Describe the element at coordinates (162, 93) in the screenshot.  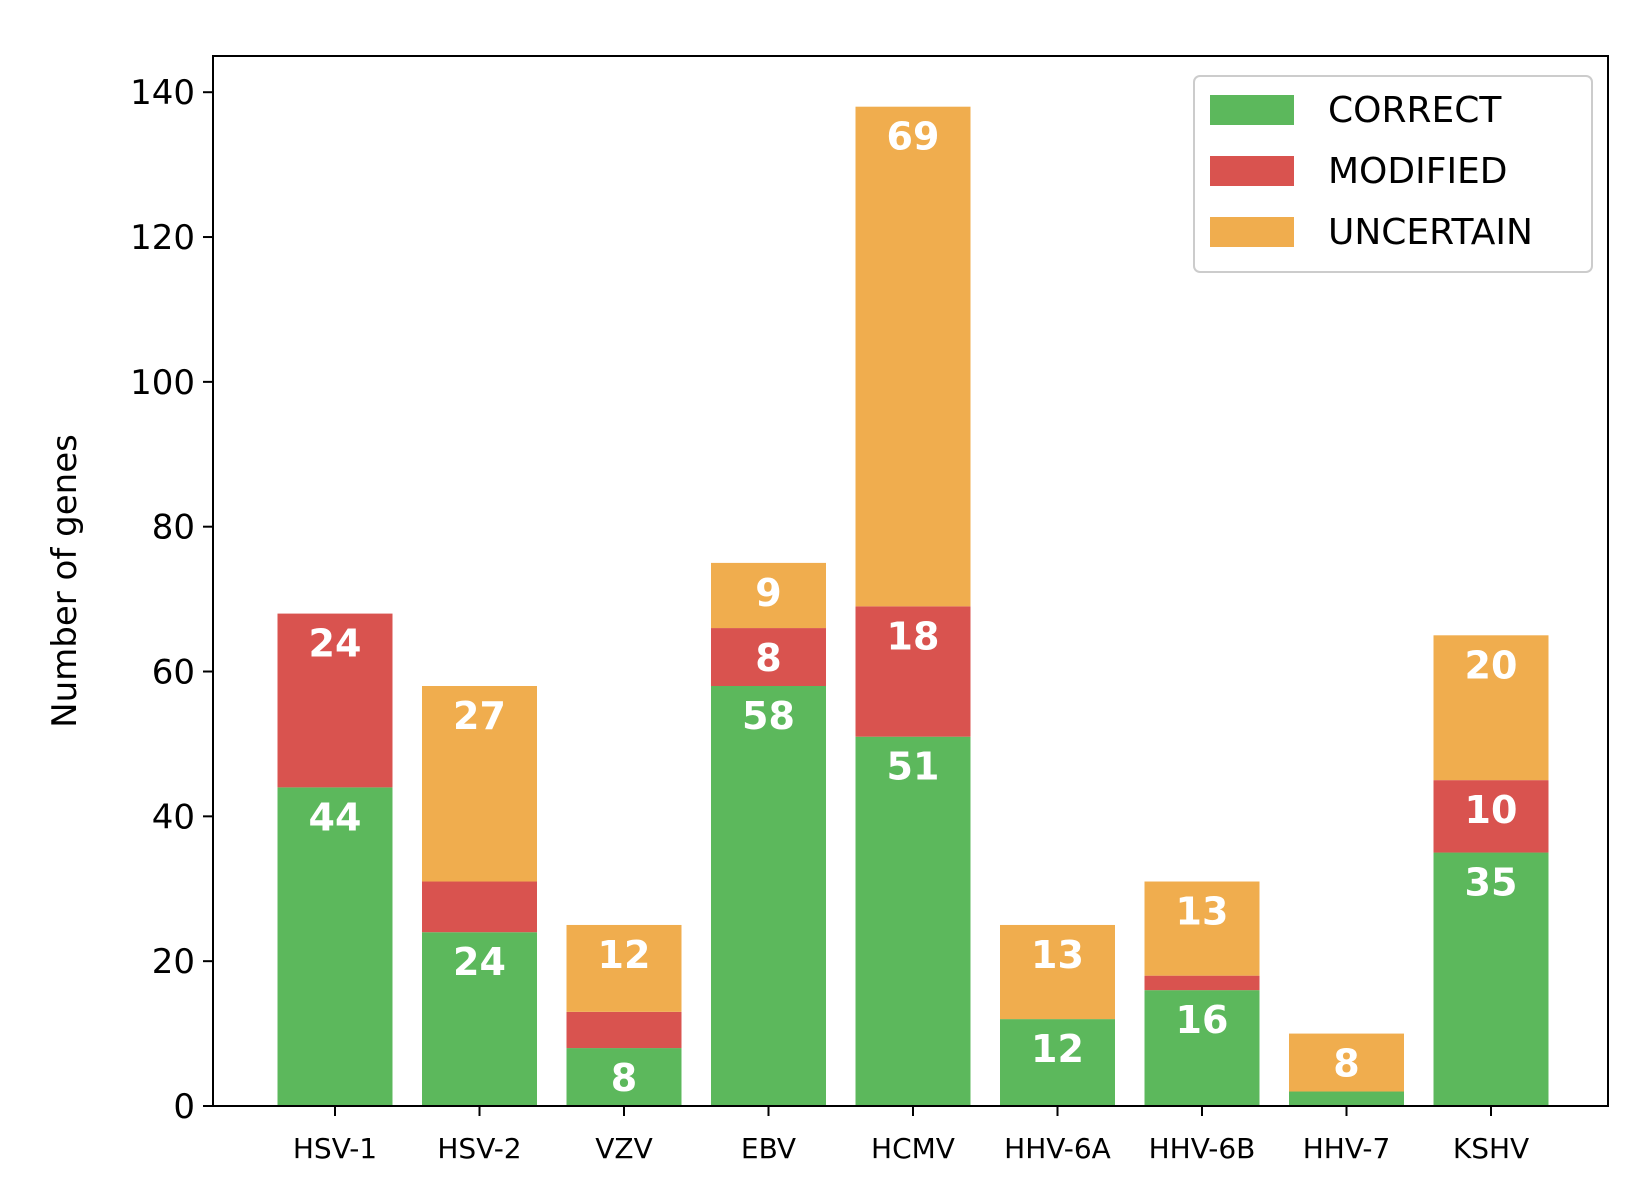
I see `y-tick-label: 140` at that location.